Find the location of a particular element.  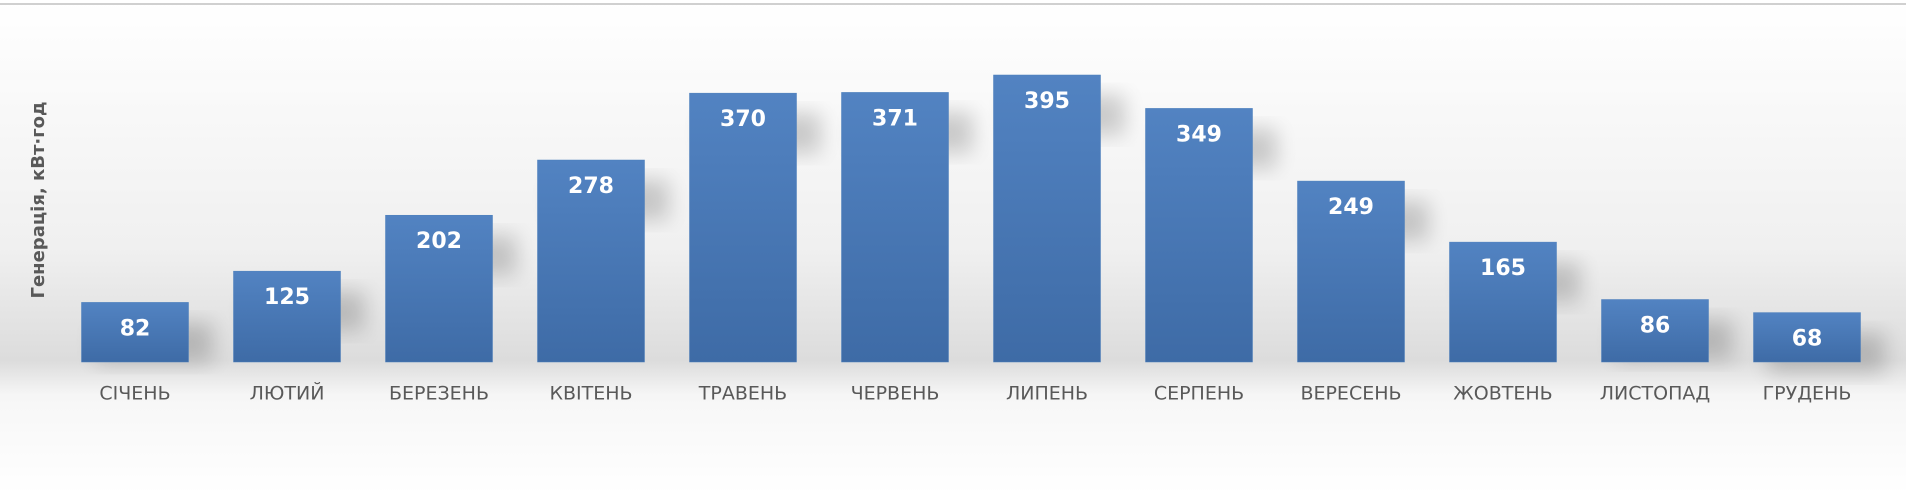

value-label: 395 is located at coordinates (1047, 101).